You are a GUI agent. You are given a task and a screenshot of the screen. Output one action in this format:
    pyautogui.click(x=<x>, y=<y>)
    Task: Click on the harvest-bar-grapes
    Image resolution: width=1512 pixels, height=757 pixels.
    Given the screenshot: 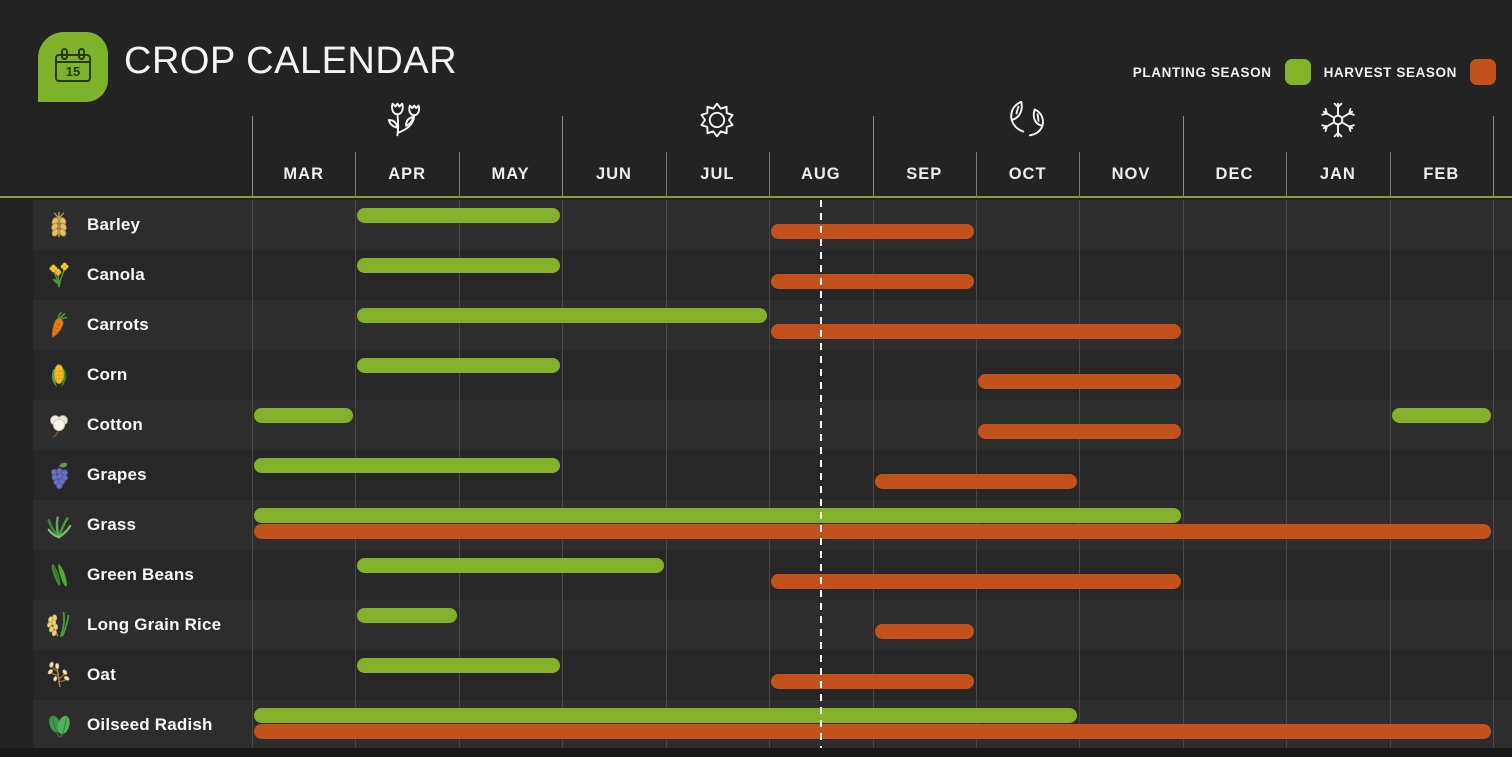 What is the action you would take?
    pyautogui.click(x=976, y=481)
    